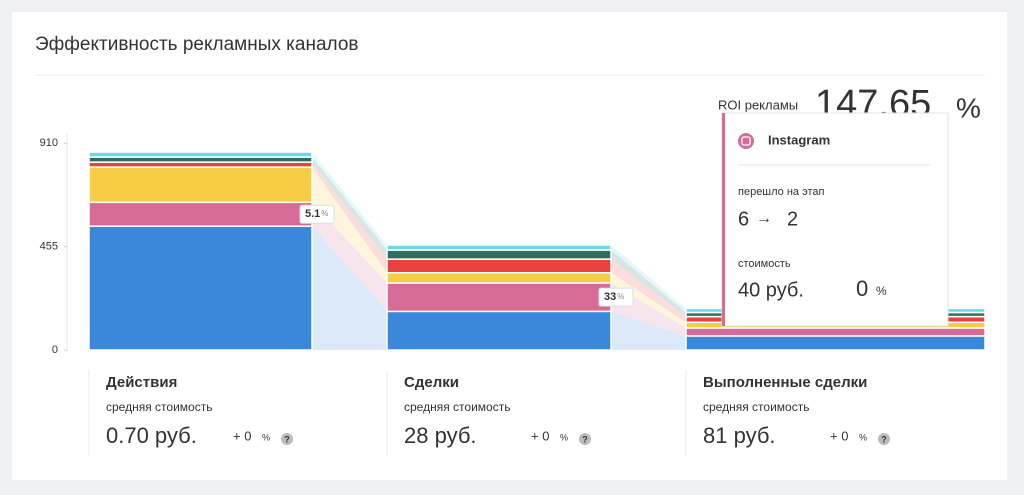 The image size is (1024, 495). Describe the element at coordinates (312, 214) in the screenshot. I see `conversion-value: 5.1` at that location.